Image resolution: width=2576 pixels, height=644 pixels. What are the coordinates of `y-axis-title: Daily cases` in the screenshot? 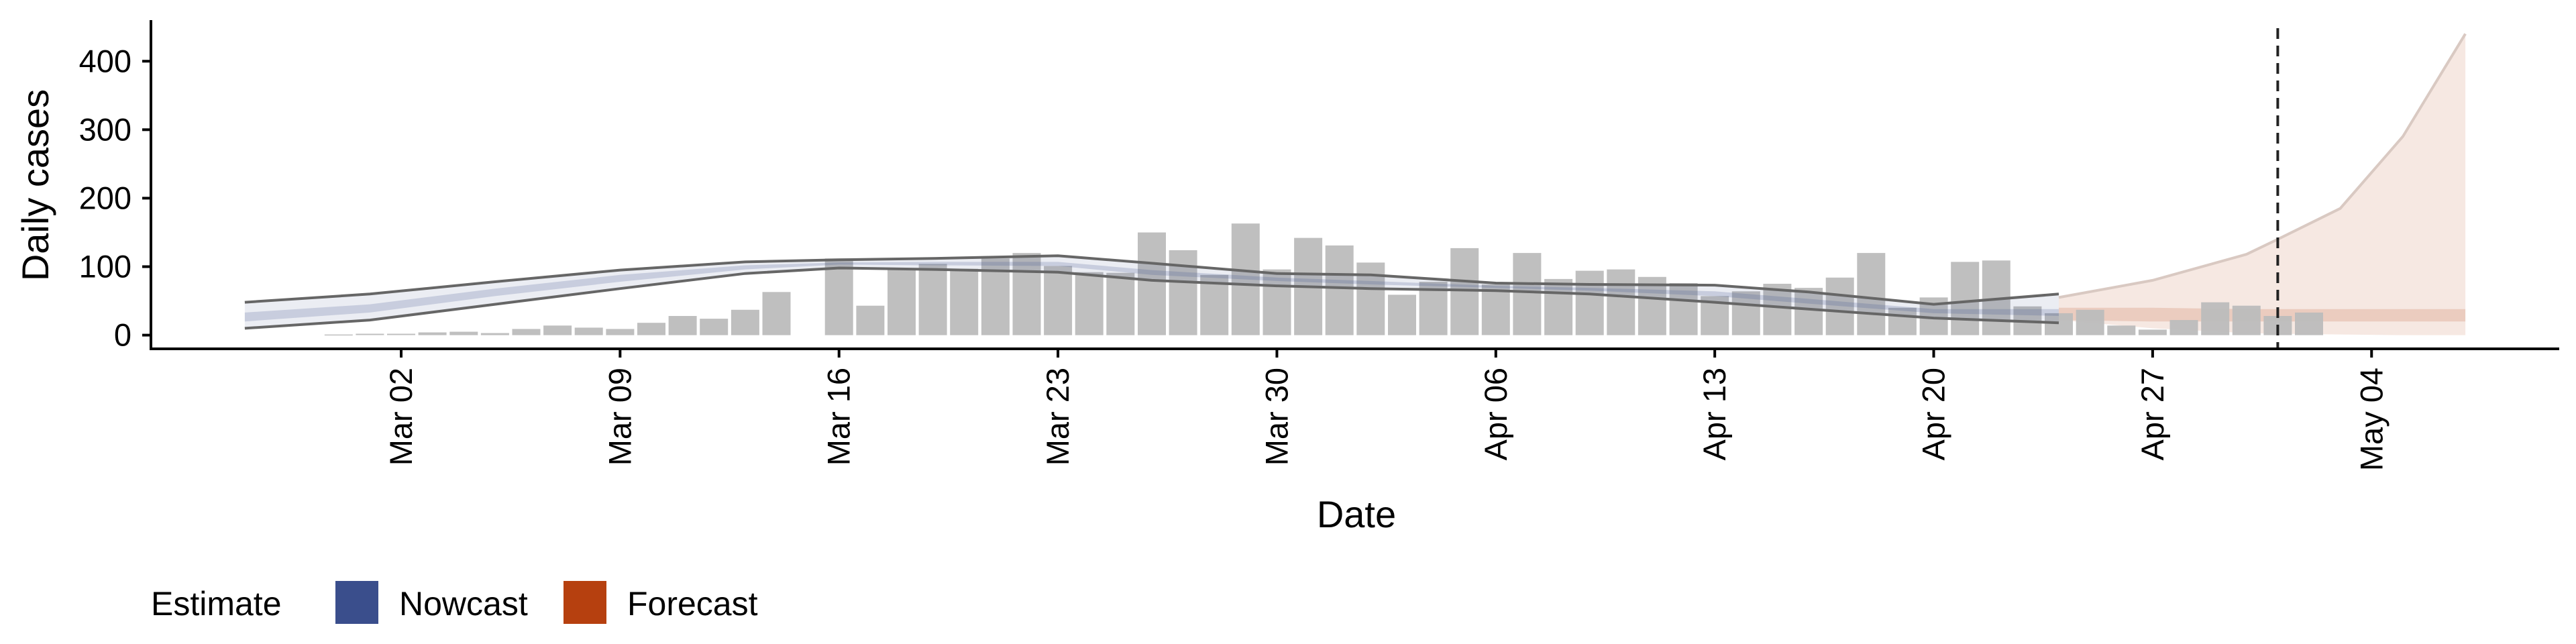 It's located at (35, 185).